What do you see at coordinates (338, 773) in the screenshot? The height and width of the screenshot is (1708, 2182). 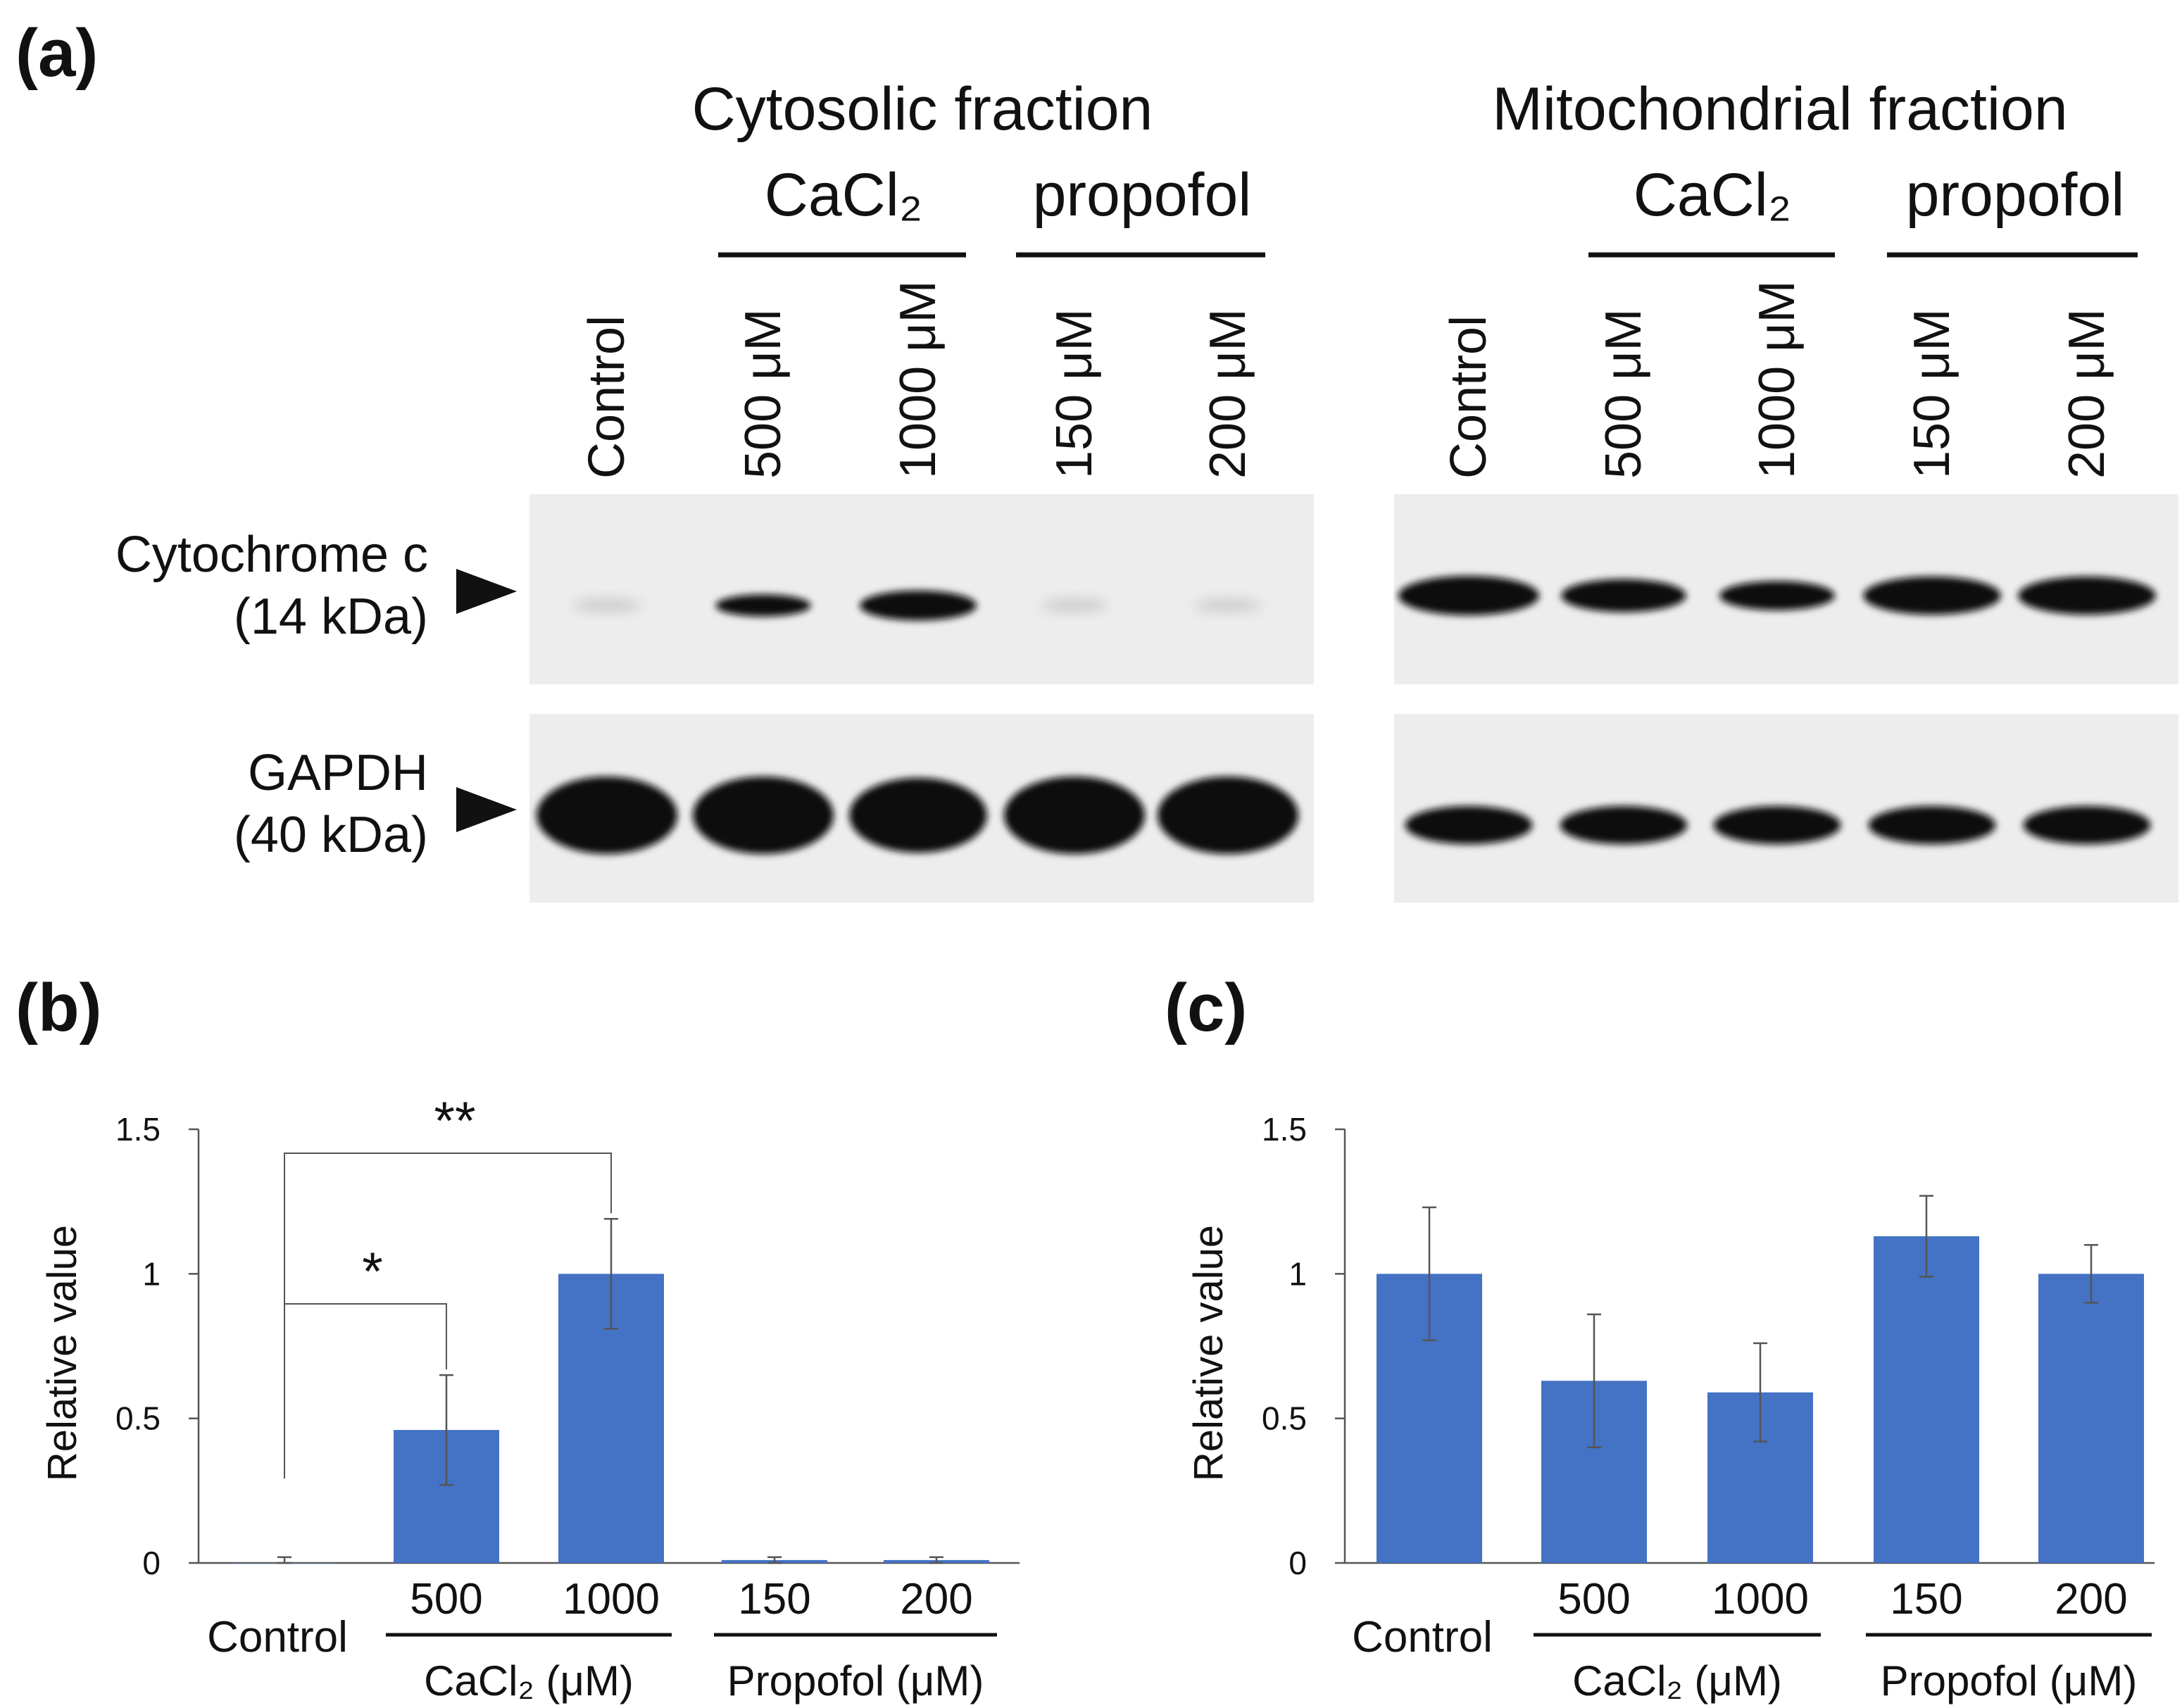 I see `gapdh-label: GAPDH` at bounding box center [338, 773].